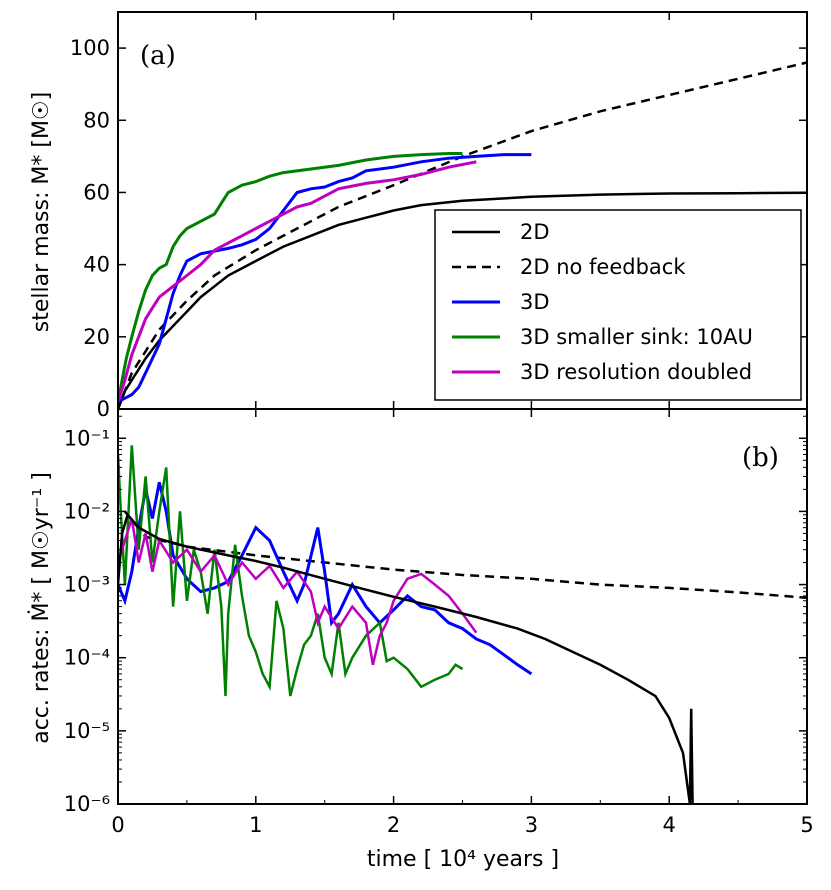 Image resolution: width=831 pixels, height=890 pixels. What do you see at coordinates (669, 825) in the screenshot?
I see `x-tick-label: 4` at bounding box center [669, 825].